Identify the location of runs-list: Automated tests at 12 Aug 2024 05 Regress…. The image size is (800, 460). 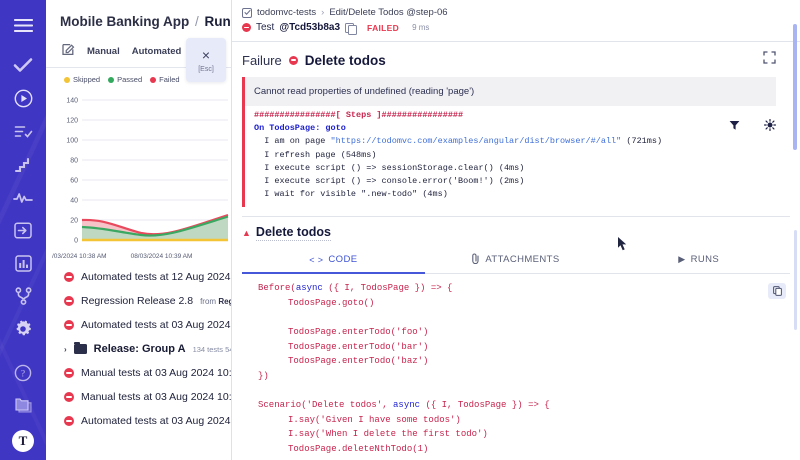
(138, 344).